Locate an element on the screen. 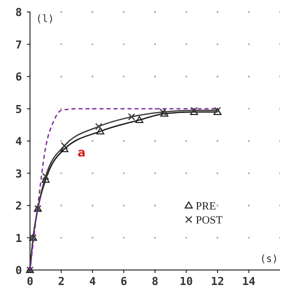 This screenshot has width=288, height=300. x-tick-label: 6 is located at coordinates (124, 281).